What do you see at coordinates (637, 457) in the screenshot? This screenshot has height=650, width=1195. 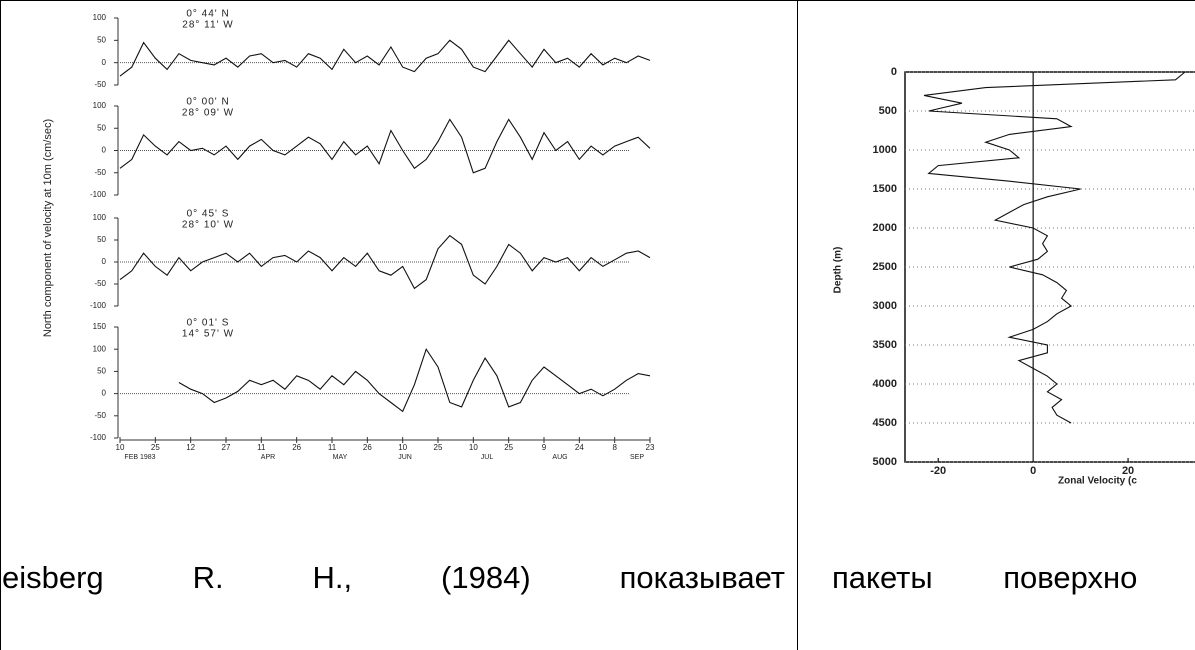 I see `month-label: SEP` at bounding box center [637, 457].